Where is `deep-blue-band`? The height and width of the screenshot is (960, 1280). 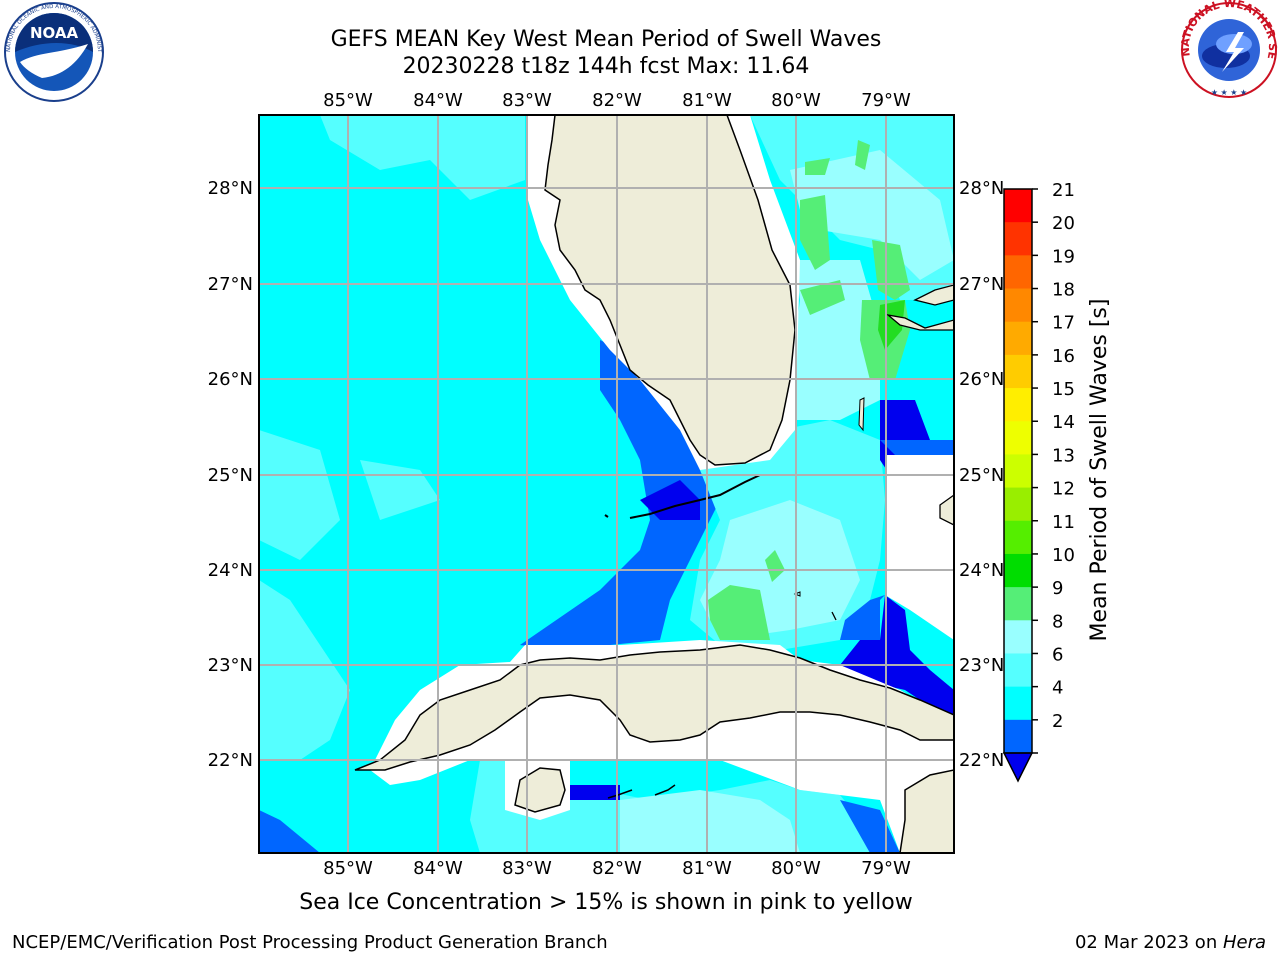 deep-blue-band is located at coordinates (862, 617).